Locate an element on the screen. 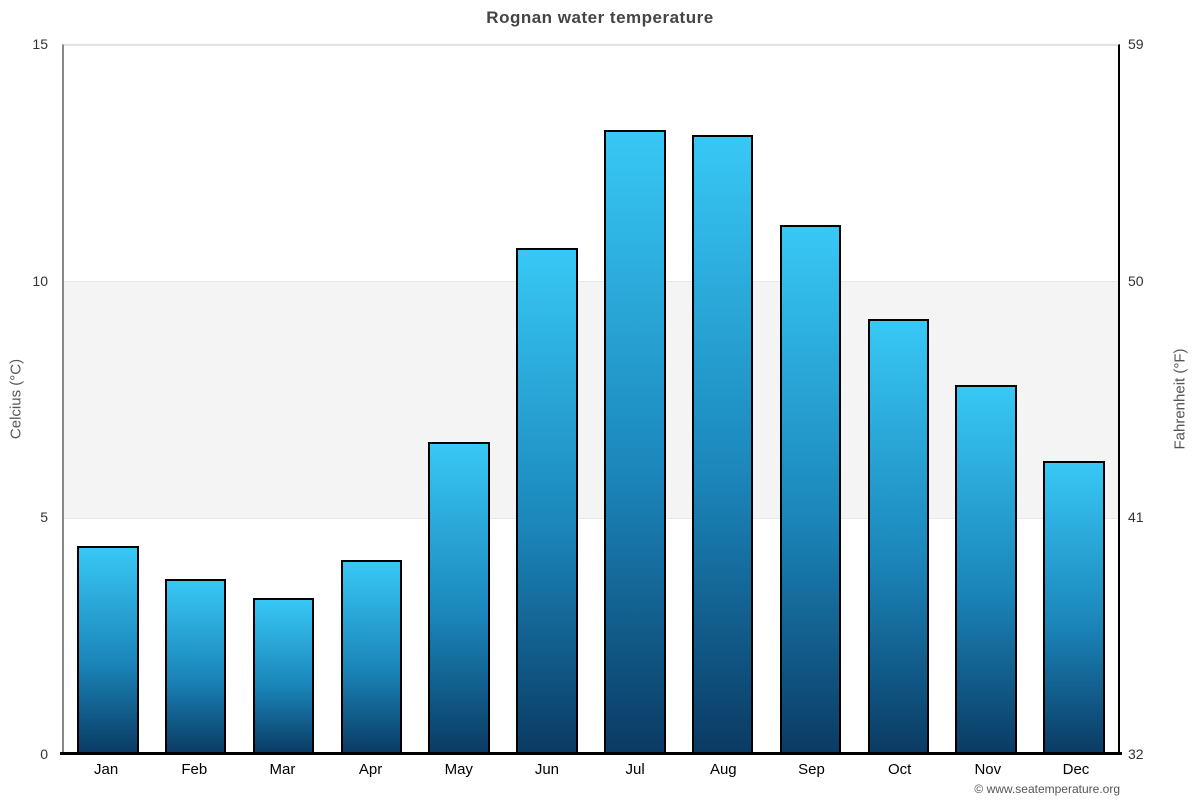 This screenshot has width=1200, height=800. bar-slot-apr is located at coordinates (371, 399).